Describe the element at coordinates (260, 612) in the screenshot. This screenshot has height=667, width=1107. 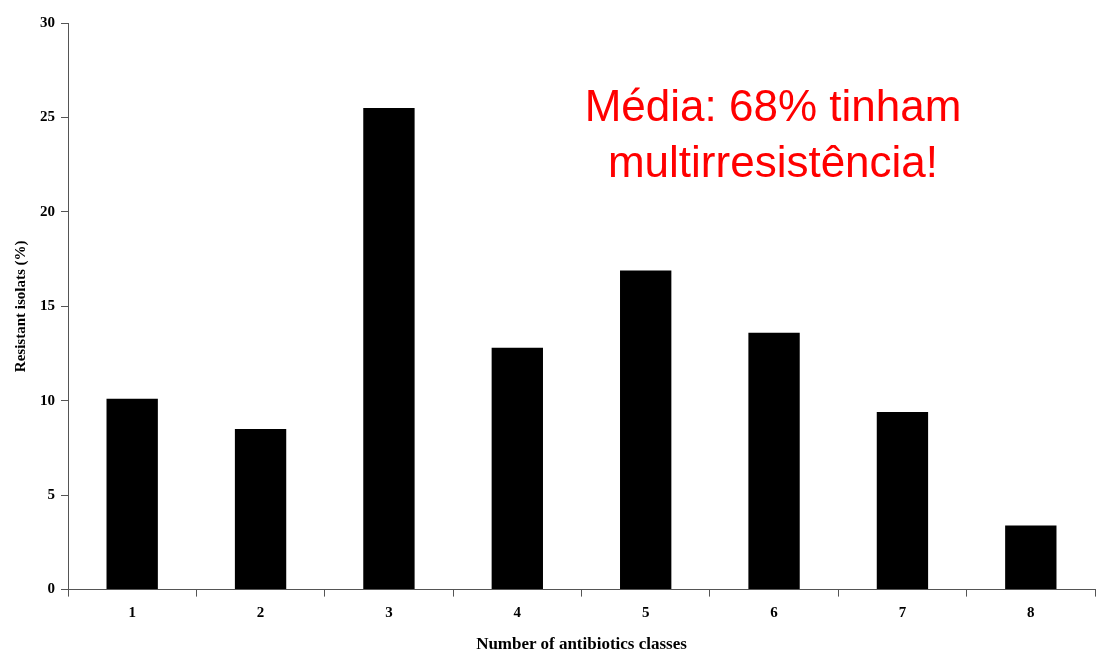
I see `x-tick-label: 2` at that location.